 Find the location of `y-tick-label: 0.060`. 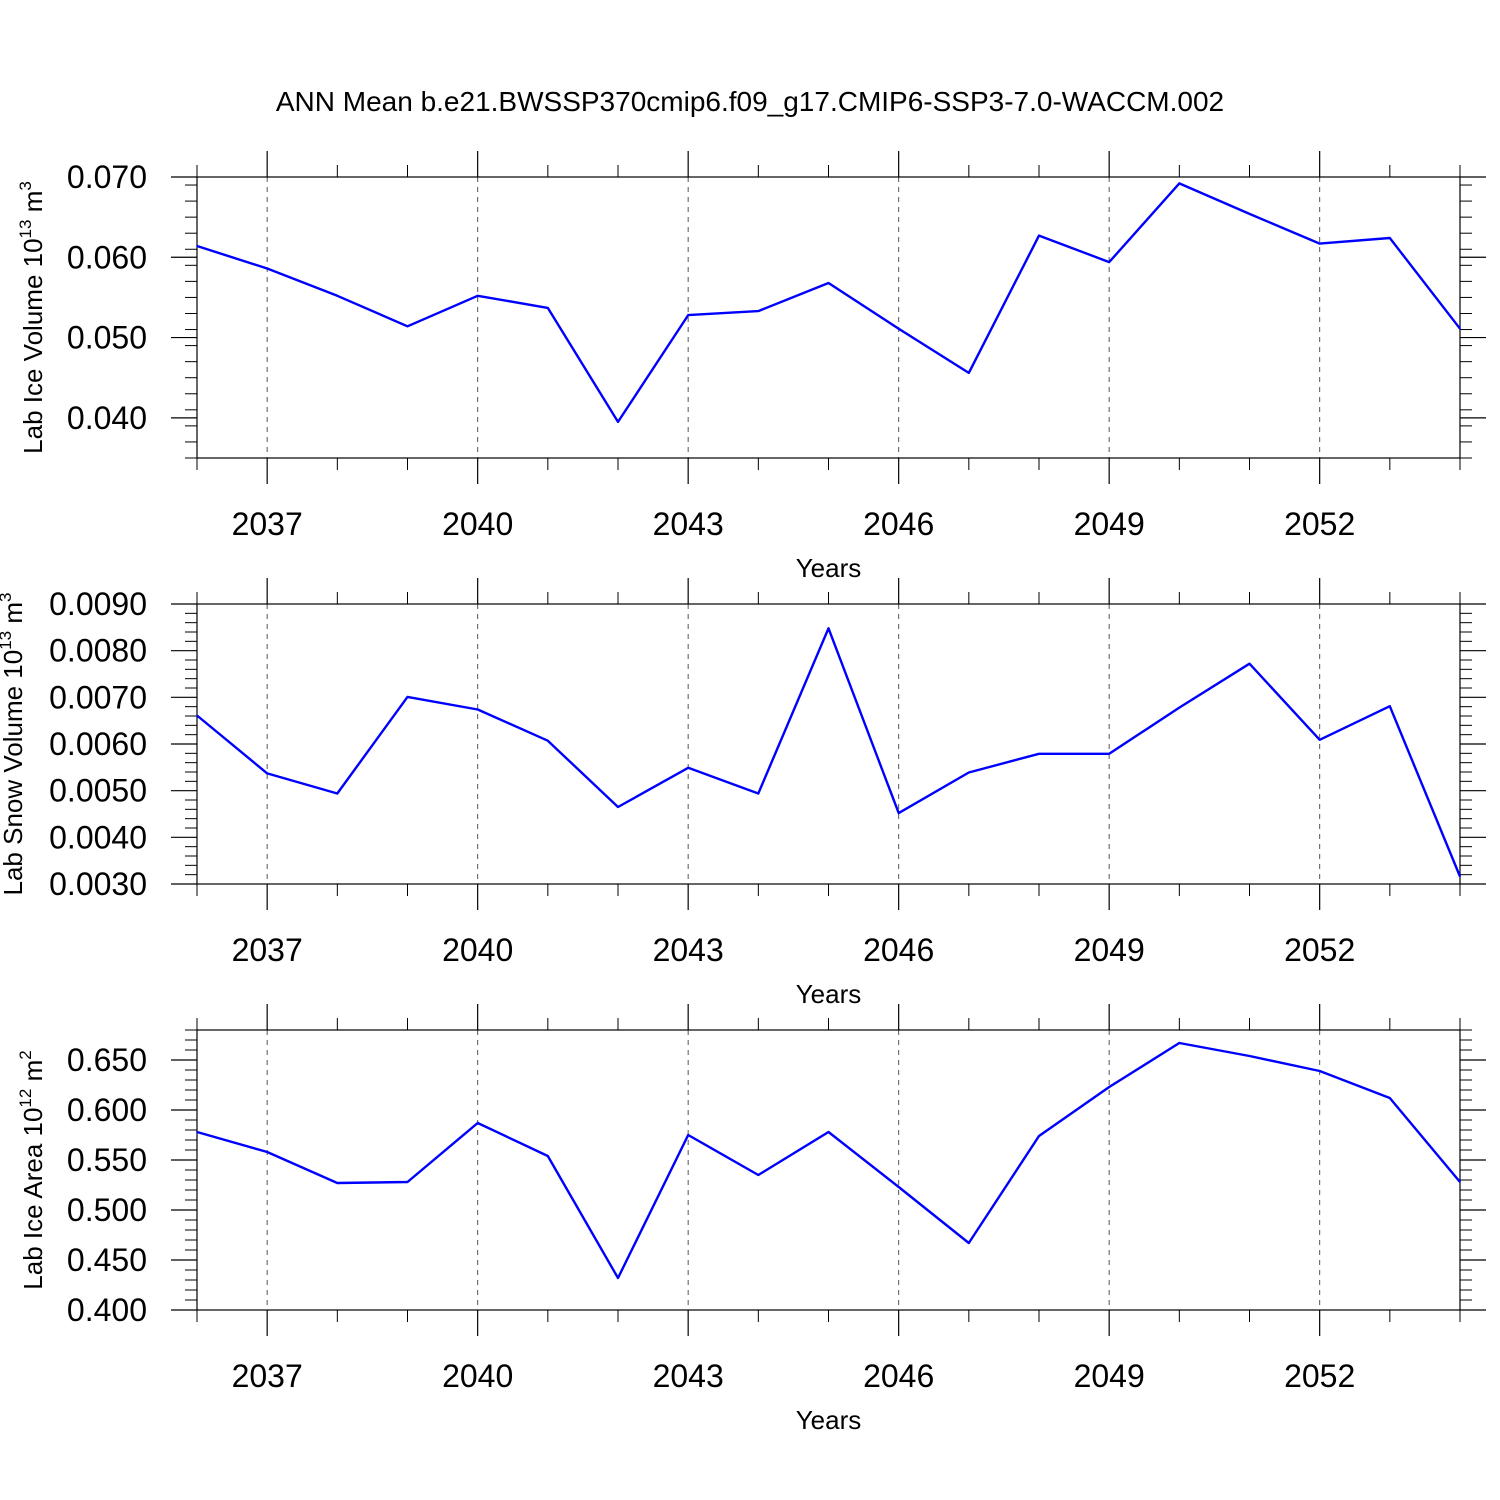

y-tick-label: 0.060 is located at coordinates (107, 257).